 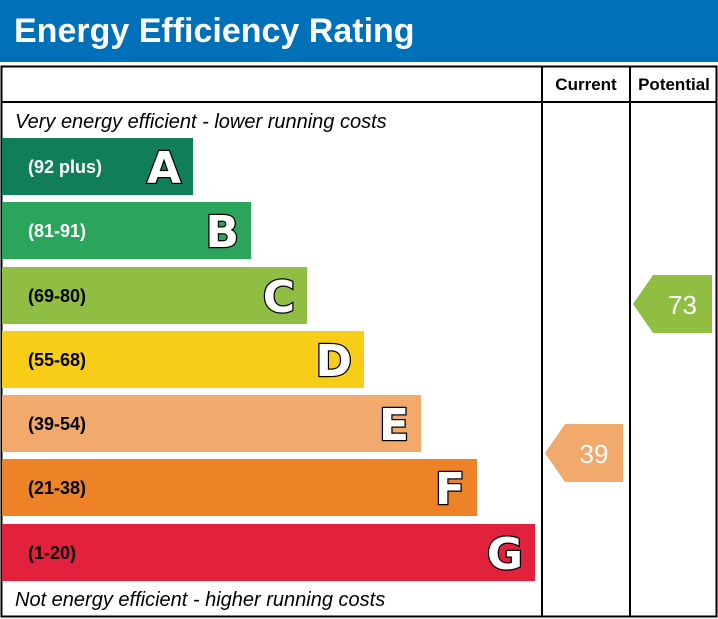 I want to click on potential-rating: 73, so click(x=672, y=304).